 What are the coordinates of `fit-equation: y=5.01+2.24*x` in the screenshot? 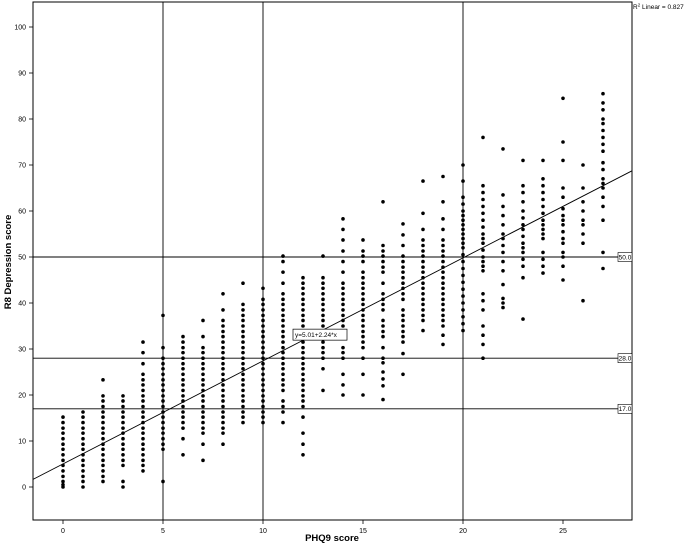 It's located at (316, 335).